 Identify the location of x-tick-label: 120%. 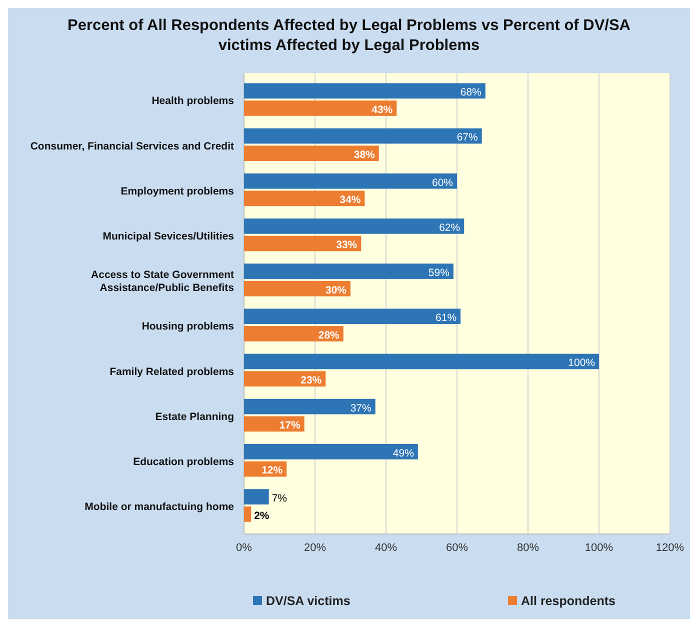
(670, 548).